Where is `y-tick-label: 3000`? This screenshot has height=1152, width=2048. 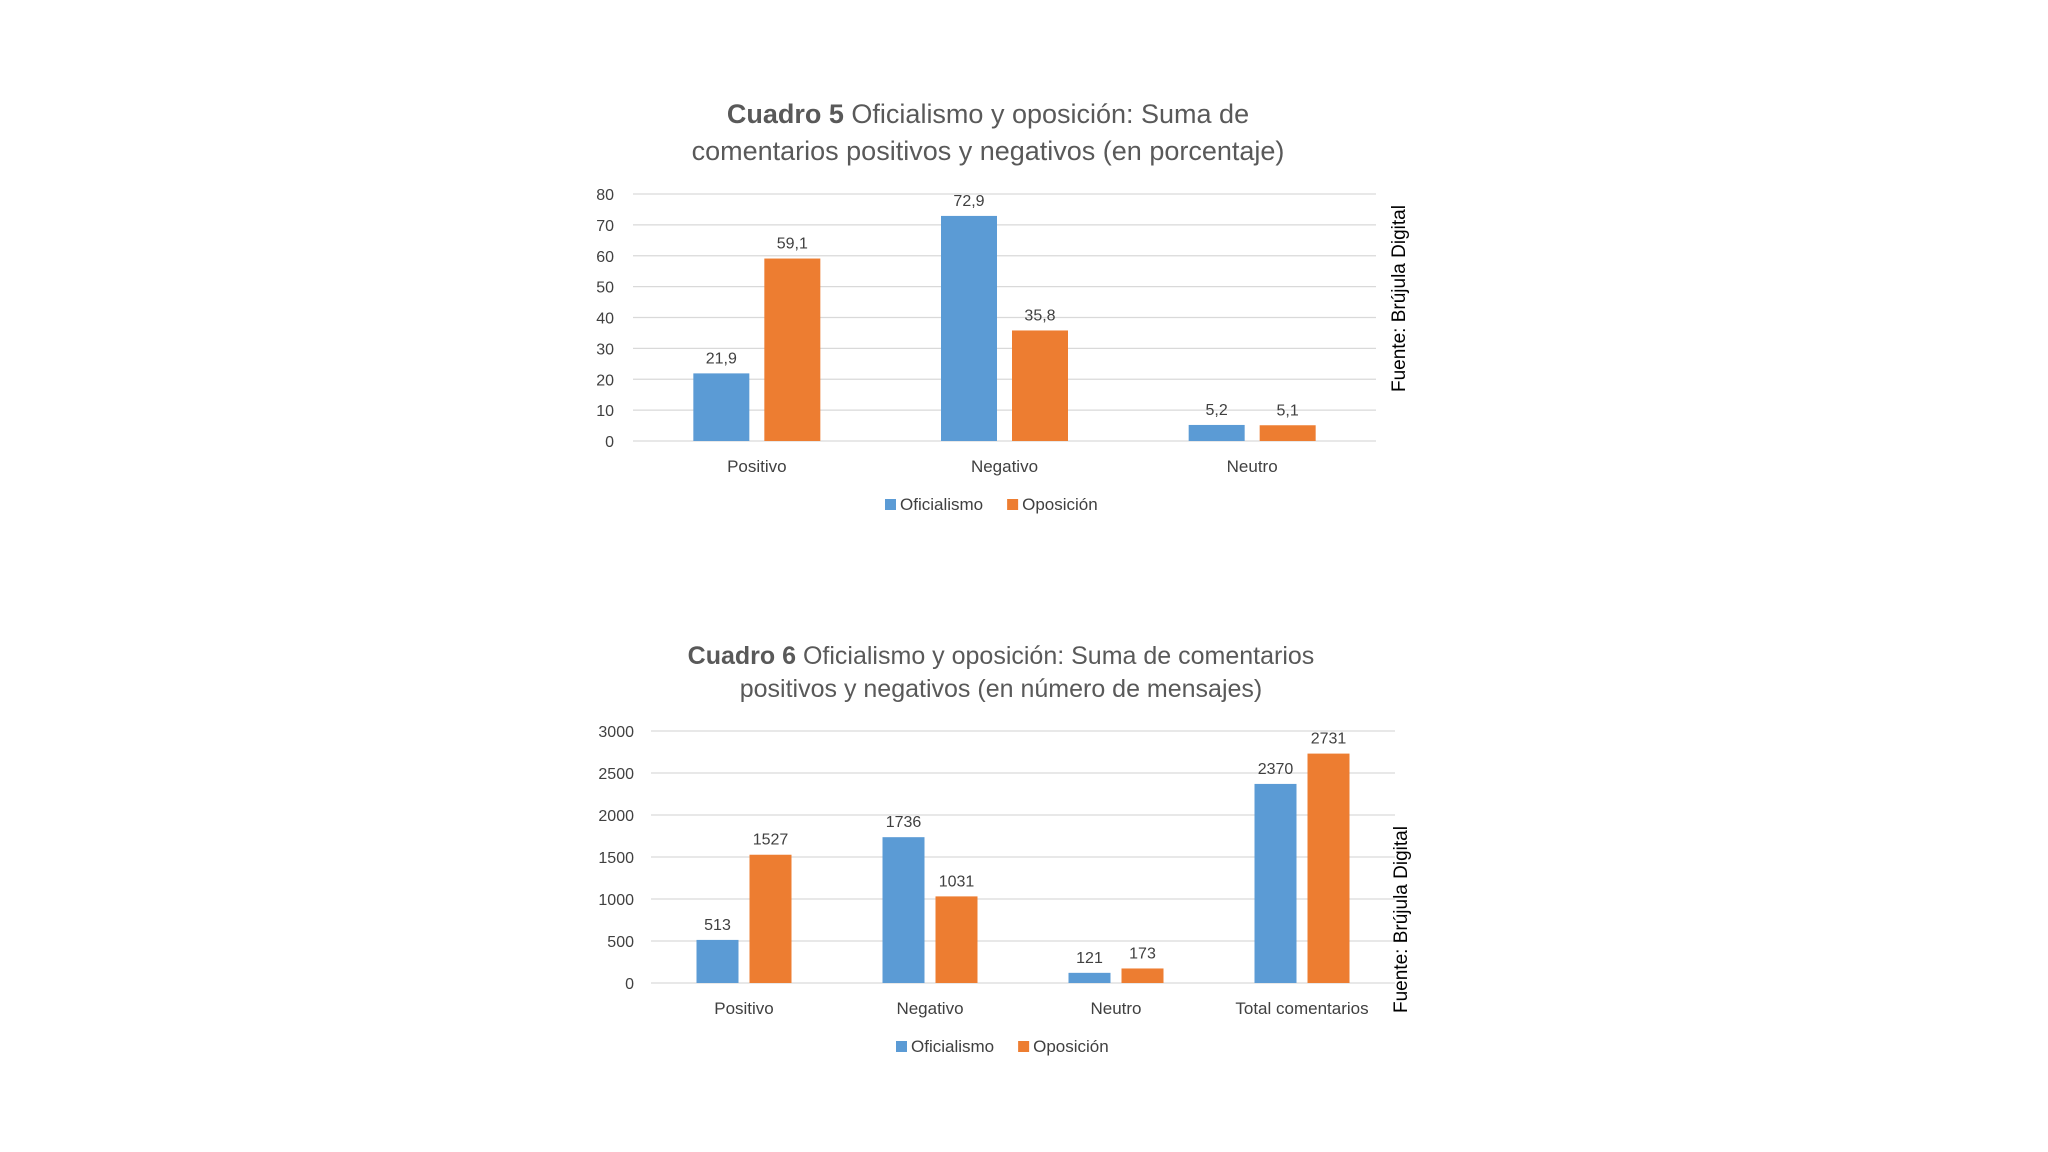
y-tick-label: 3000 is located at coordinates (616, 732).